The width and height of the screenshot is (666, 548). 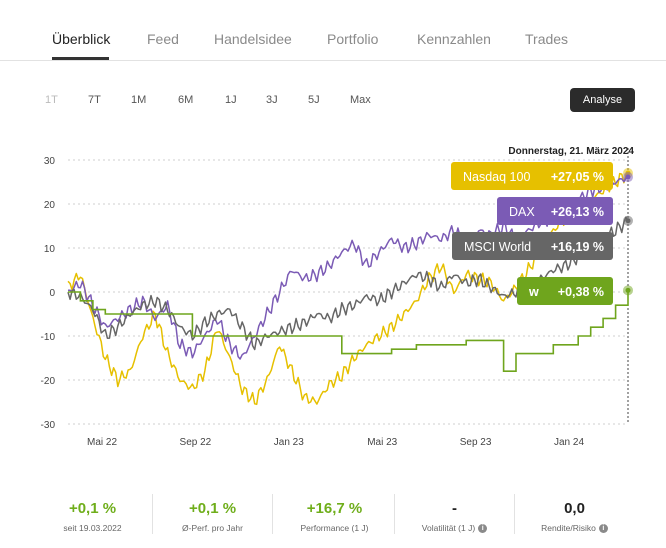 What do you see at coordinates (186, 100) in the screenshot?
I see `range-6m: 6M` at bounding box center [186, 100].